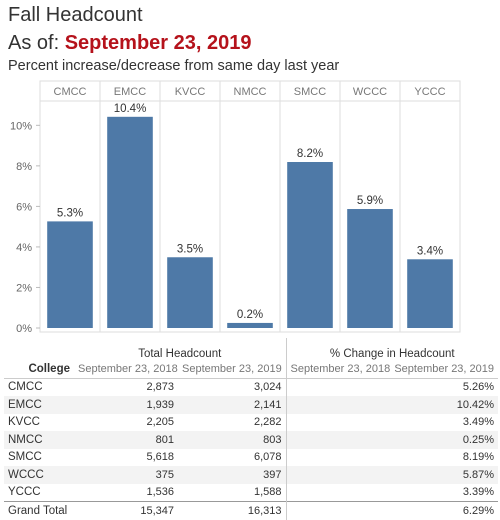 The width and height of the screenshot is (500, 520). What do you see at coordinates (180, 349) in the screenshot?
I see `total-headcount-header: Total Headcount` at bounding box center [180, 349].